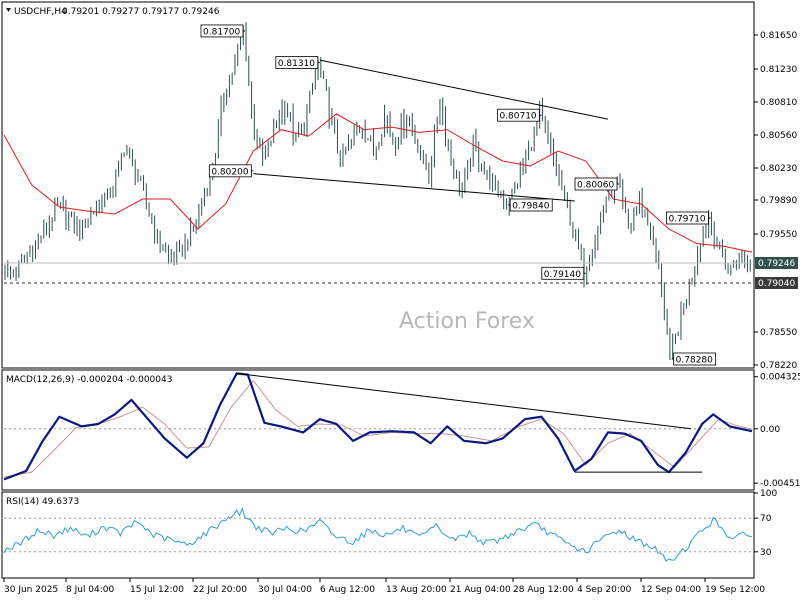 The image size is (800, 600). I want to click on price-tick-label: 0.81650, so click(778, 36).